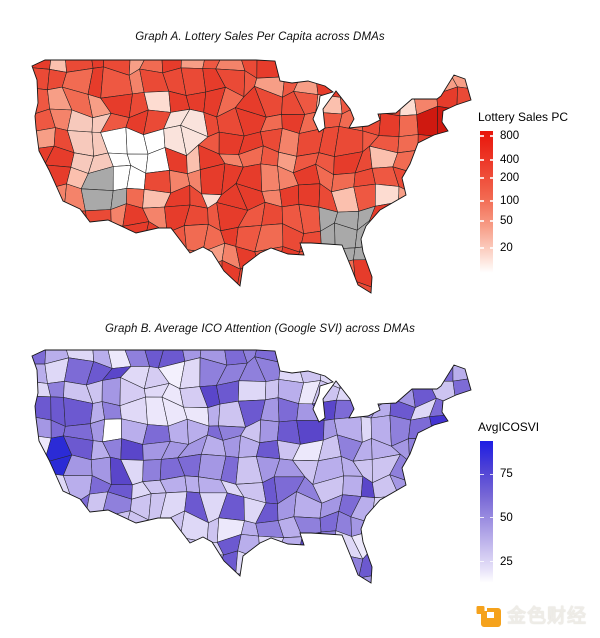 The height and width of the screenshot is (638, 600). What do you see at coordinates (486, 204) in the screenshot?
I see `colorbar-gradient` at bounding box center [486, 204].